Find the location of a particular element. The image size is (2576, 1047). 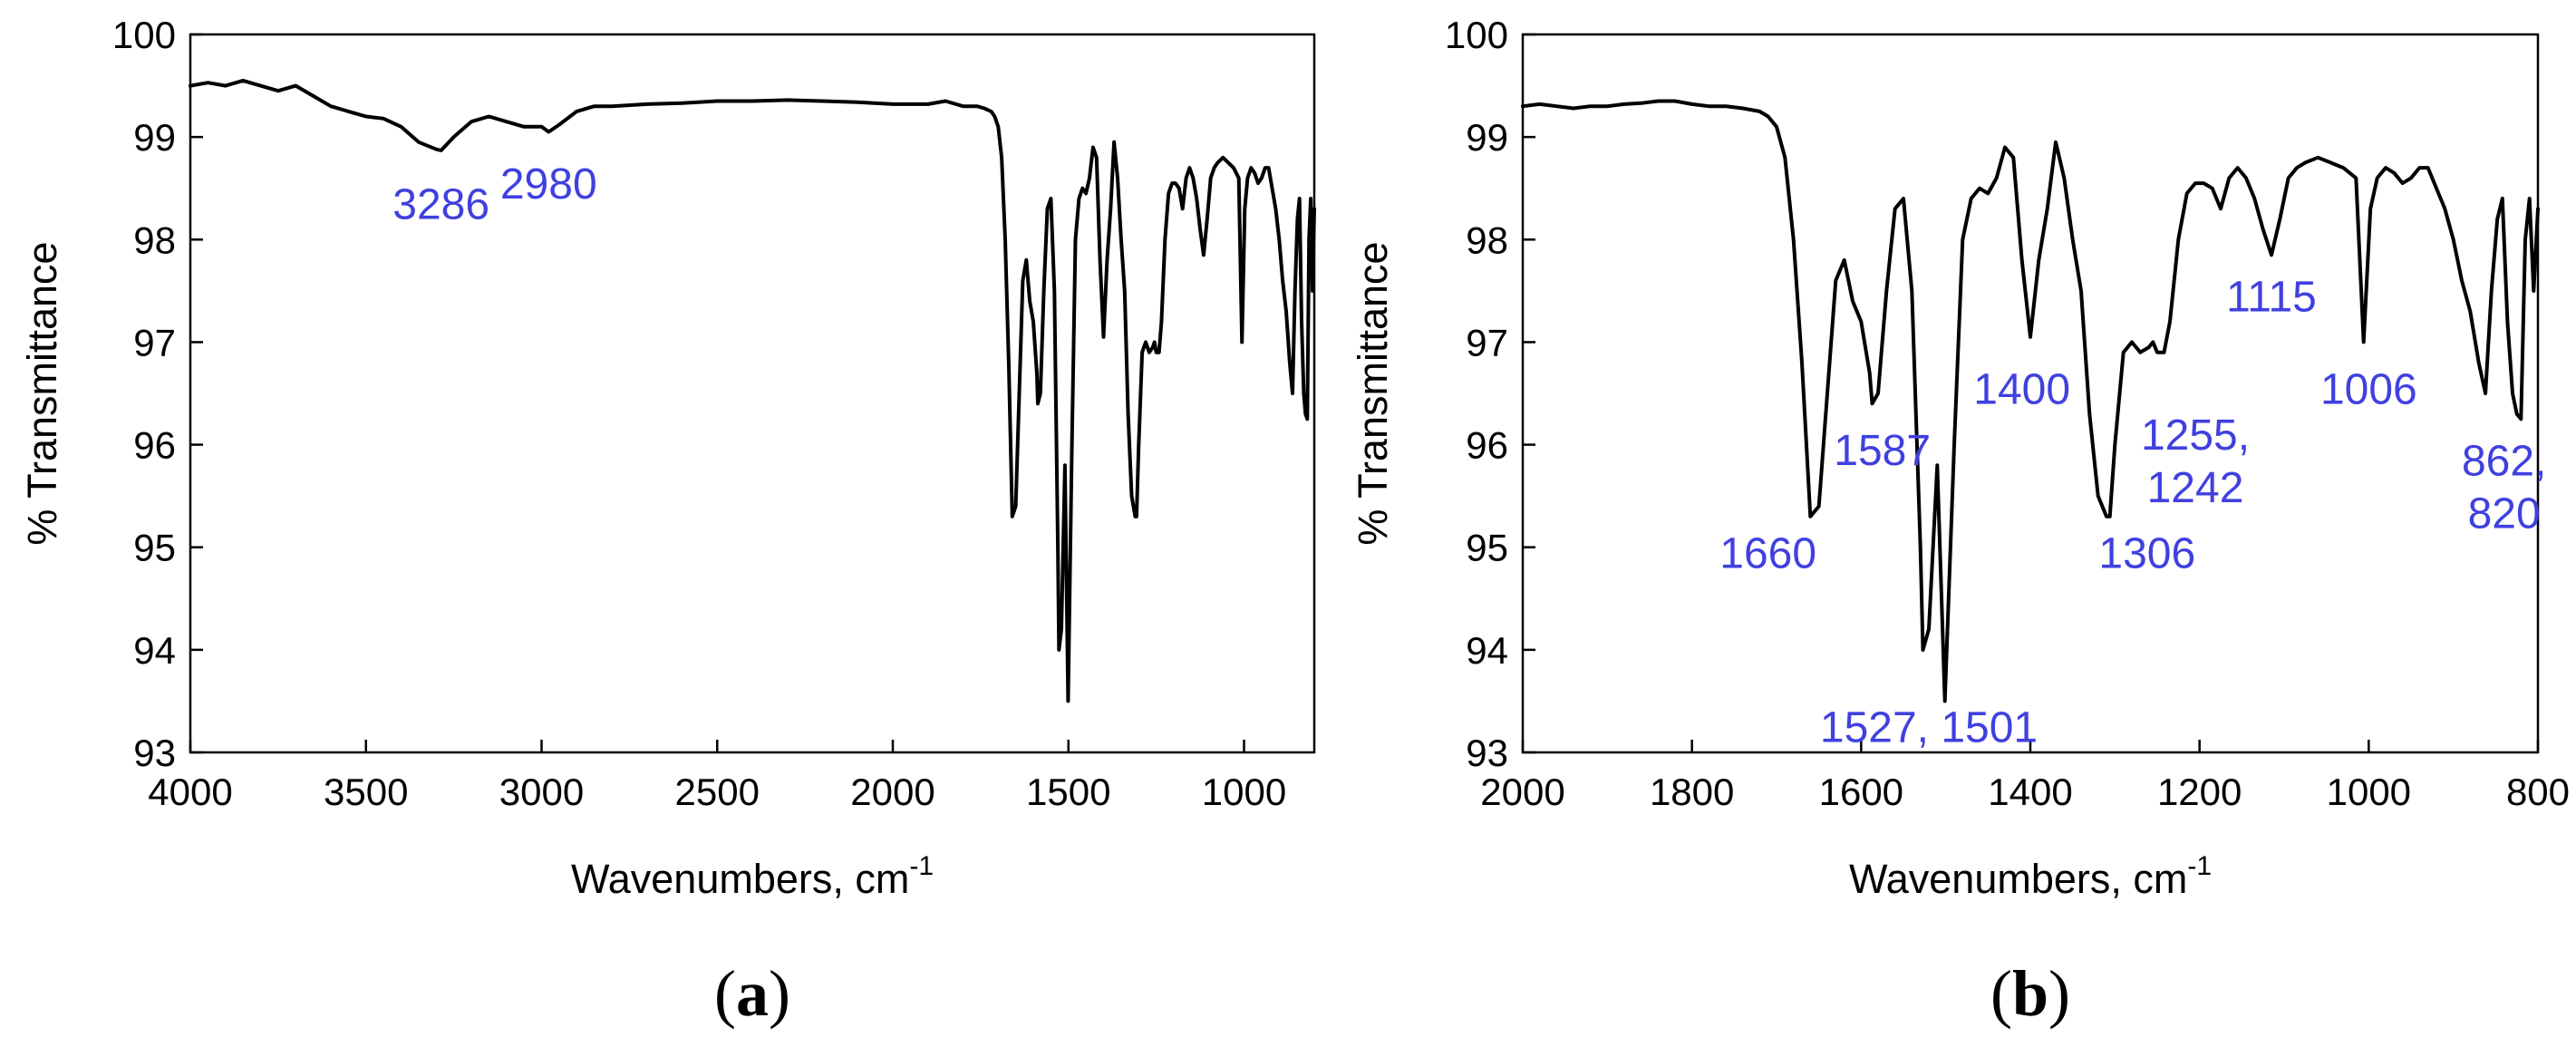

peak-annotation-b: 862, is located at coordinates (2504, 462).